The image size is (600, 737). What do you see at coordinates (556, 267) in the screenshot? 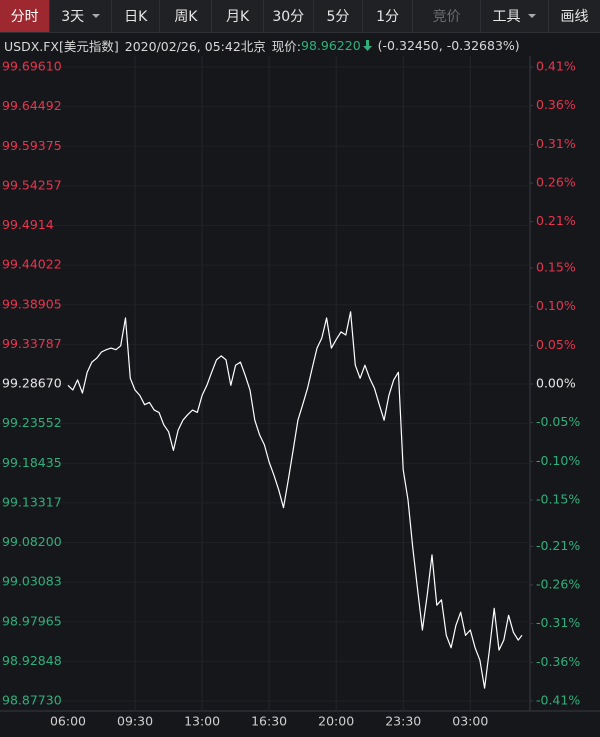
I see `y2-tick-label: 0.15%` at bounding box center [556, 267].